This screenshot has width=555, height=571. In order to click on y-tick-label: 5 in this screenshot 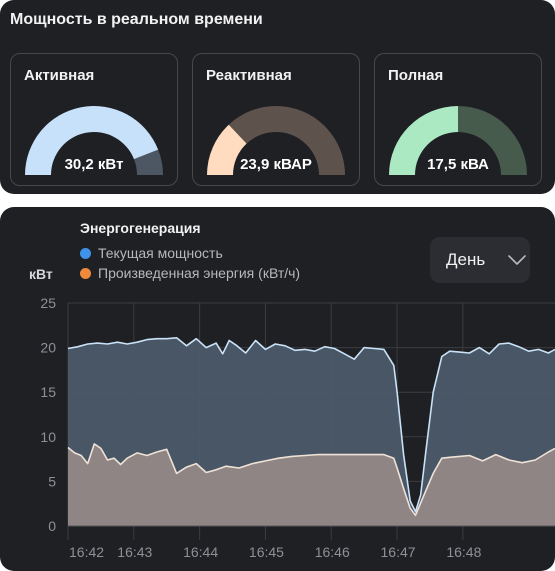, I will do `click(52, 481)`.